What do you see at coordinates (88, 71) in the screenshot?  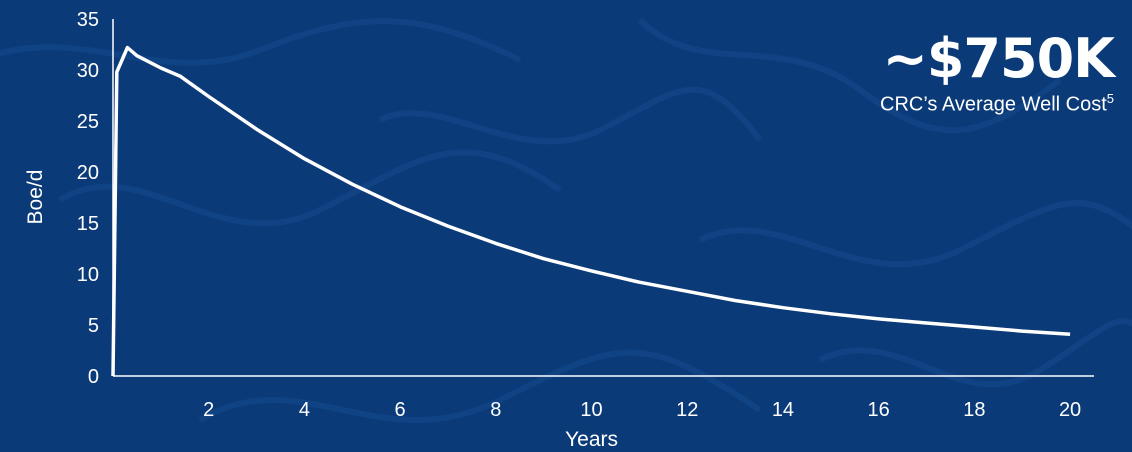 I see `y-tick-label: 30` at bounding box center [88, 71].